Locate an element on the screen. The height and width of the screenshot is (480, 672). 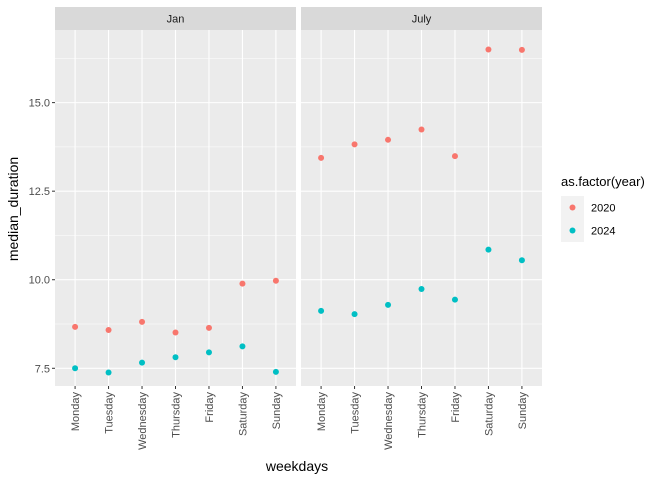
point-2020-jan-sunday is located at coordinates (275, 280).